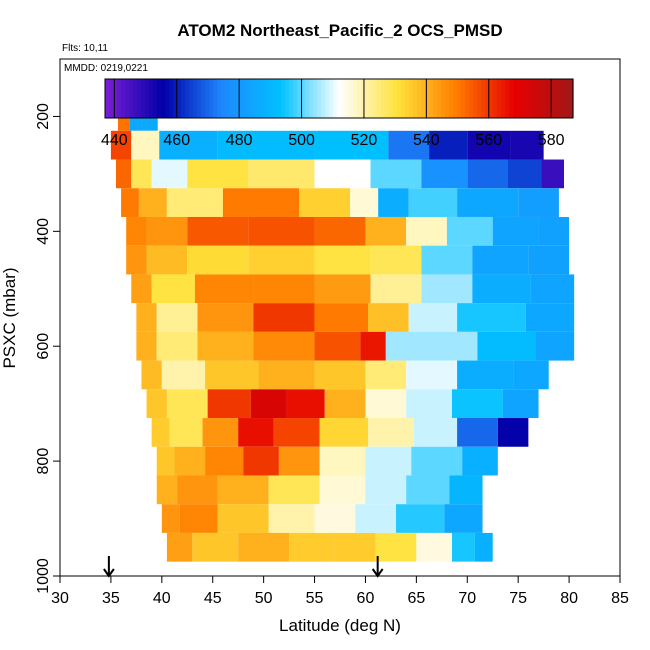 This screenshot has width=650, height=650. What do you see at coordinates (48, 326) in the screenshot?
I see `y-axis: 200 400 600 800 1000` at bounding box center [48, 326].